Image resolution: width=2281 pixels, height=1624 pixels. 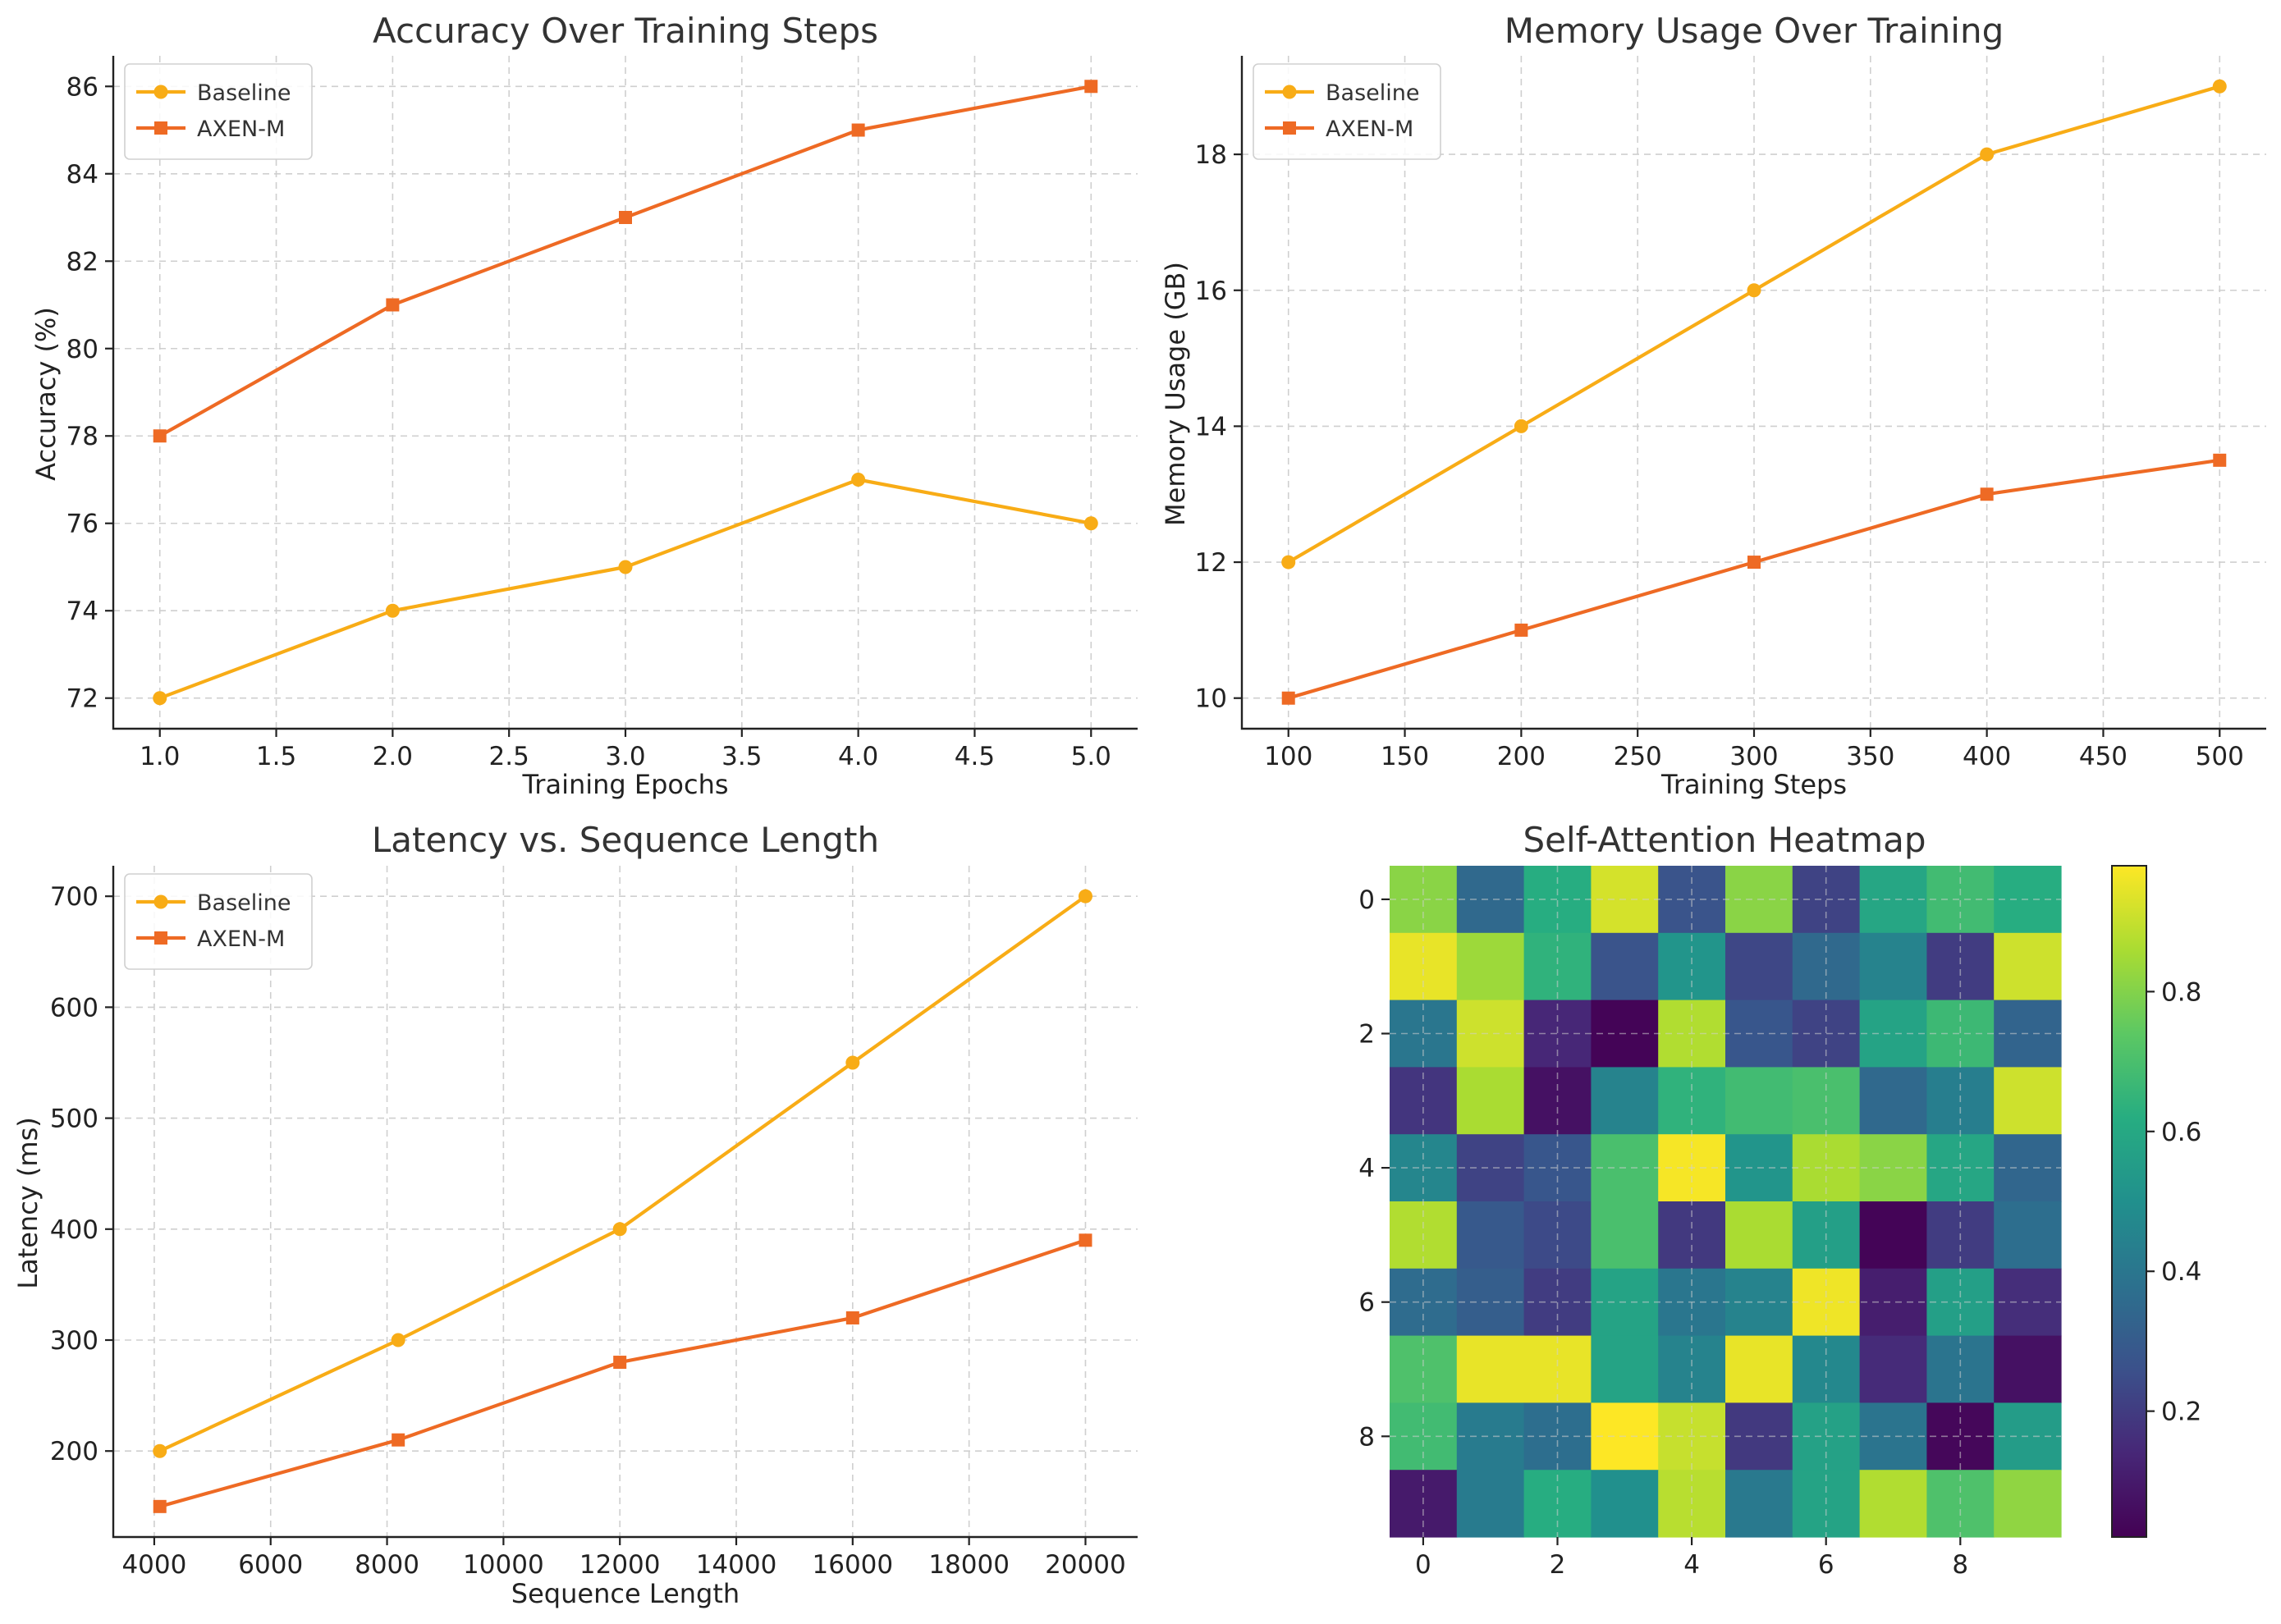 What do you see at coordinates (82, 436) in the screenshot?
I see `accuracy-y-tick-label: 78` at bounding box center [82, 436].